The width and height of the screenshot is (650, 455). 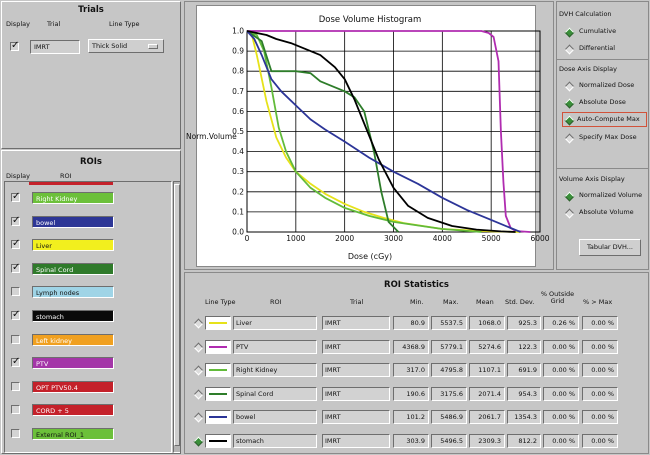 What do you see at coordinates (569, 32) in the screenshot?
I see `cumulative-radio` at bounding box center [569, 32].